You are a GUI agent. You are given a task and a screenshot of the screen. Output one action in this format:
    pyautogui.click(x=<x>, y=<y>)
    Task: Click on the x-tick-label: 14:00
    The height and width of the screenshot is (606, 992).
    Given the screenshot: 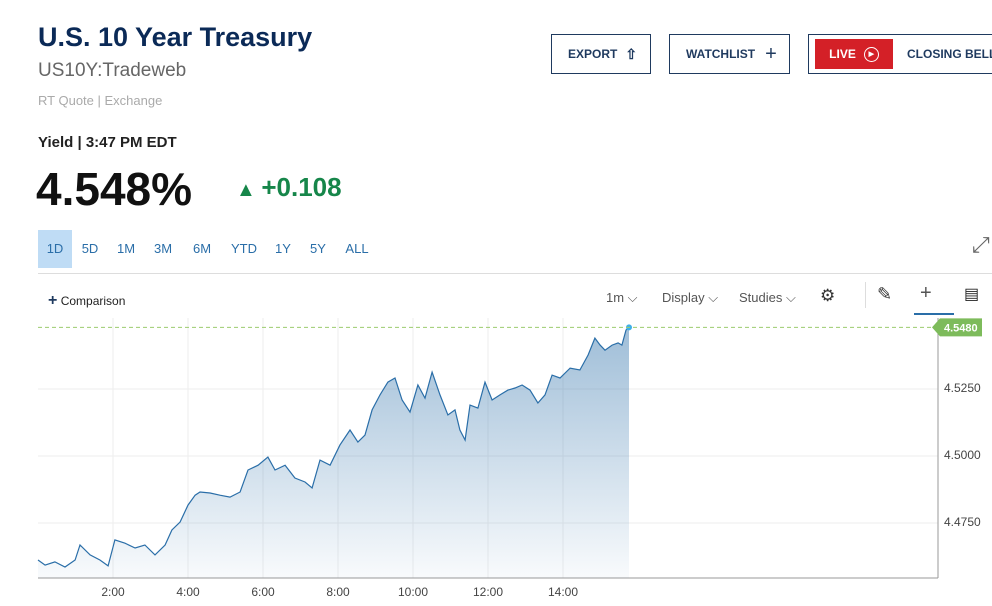 What is the action you would take?
    pyautogui.click(x=563, y=592)
    